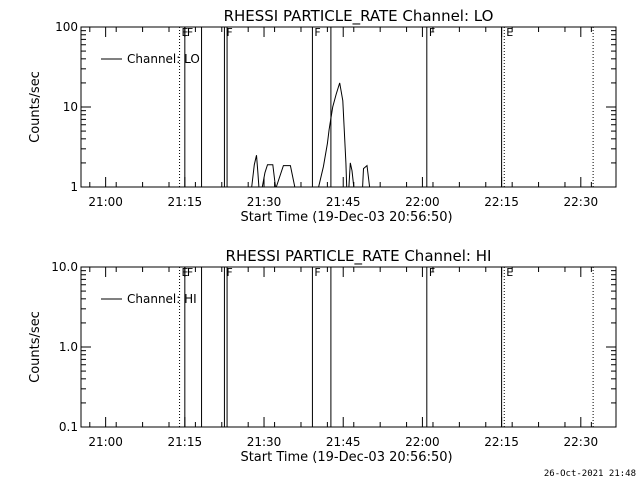 Image resolution: width=640 pixels, height=480 pixels. What do you see at coordinates (70, 107) in the screenshot?
I see `y-tick-label: 10` at bounding box center [70, 107].